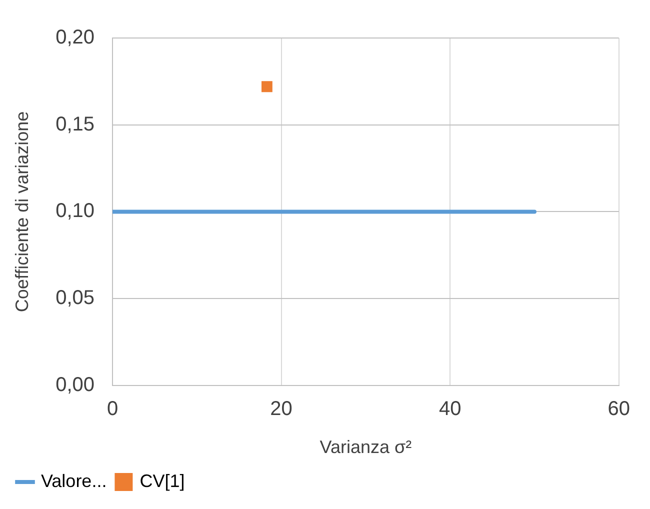  Describe the element at coordinates (619, 409) in the screenshot. I see `x-tick-label: 60` at that location.